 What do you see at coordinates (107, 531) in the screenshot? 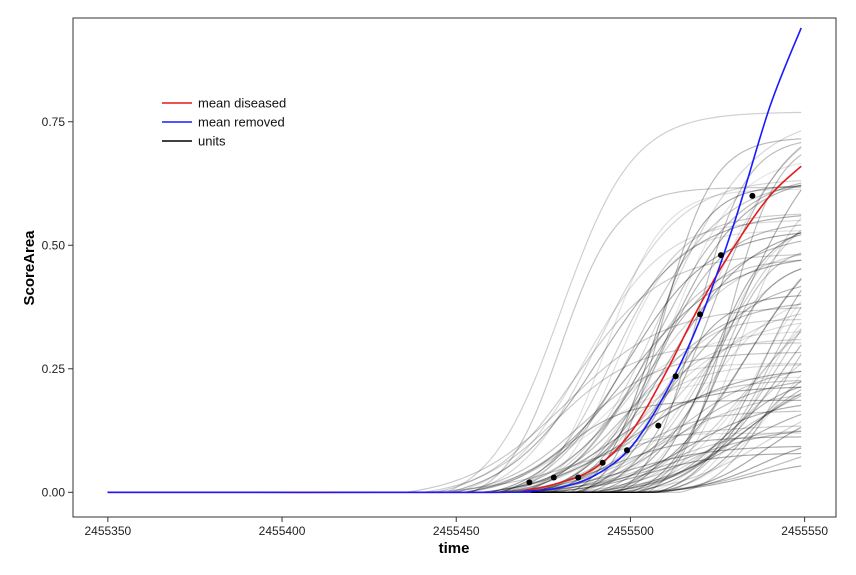
I see `x-tick-label: 2455350` at bounding box center [107, 531].